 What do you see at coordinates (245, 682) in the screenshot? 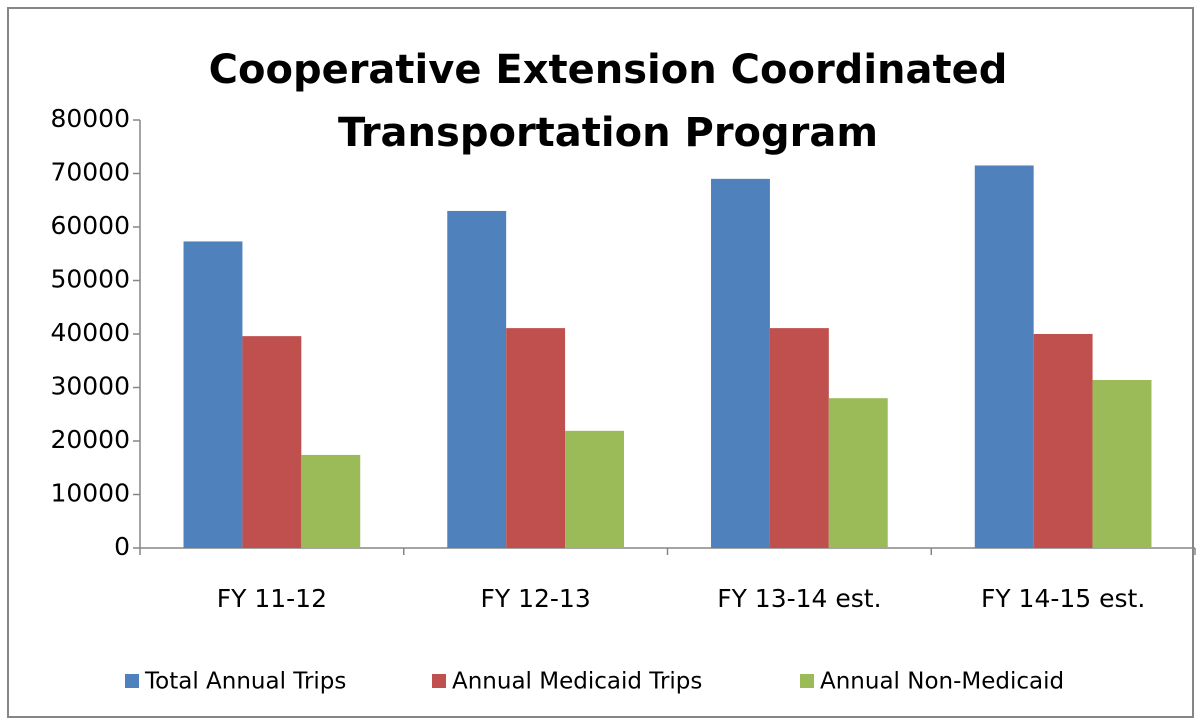
I see `legend-label: Total Annual Trips` at bounding box center [245, 682].